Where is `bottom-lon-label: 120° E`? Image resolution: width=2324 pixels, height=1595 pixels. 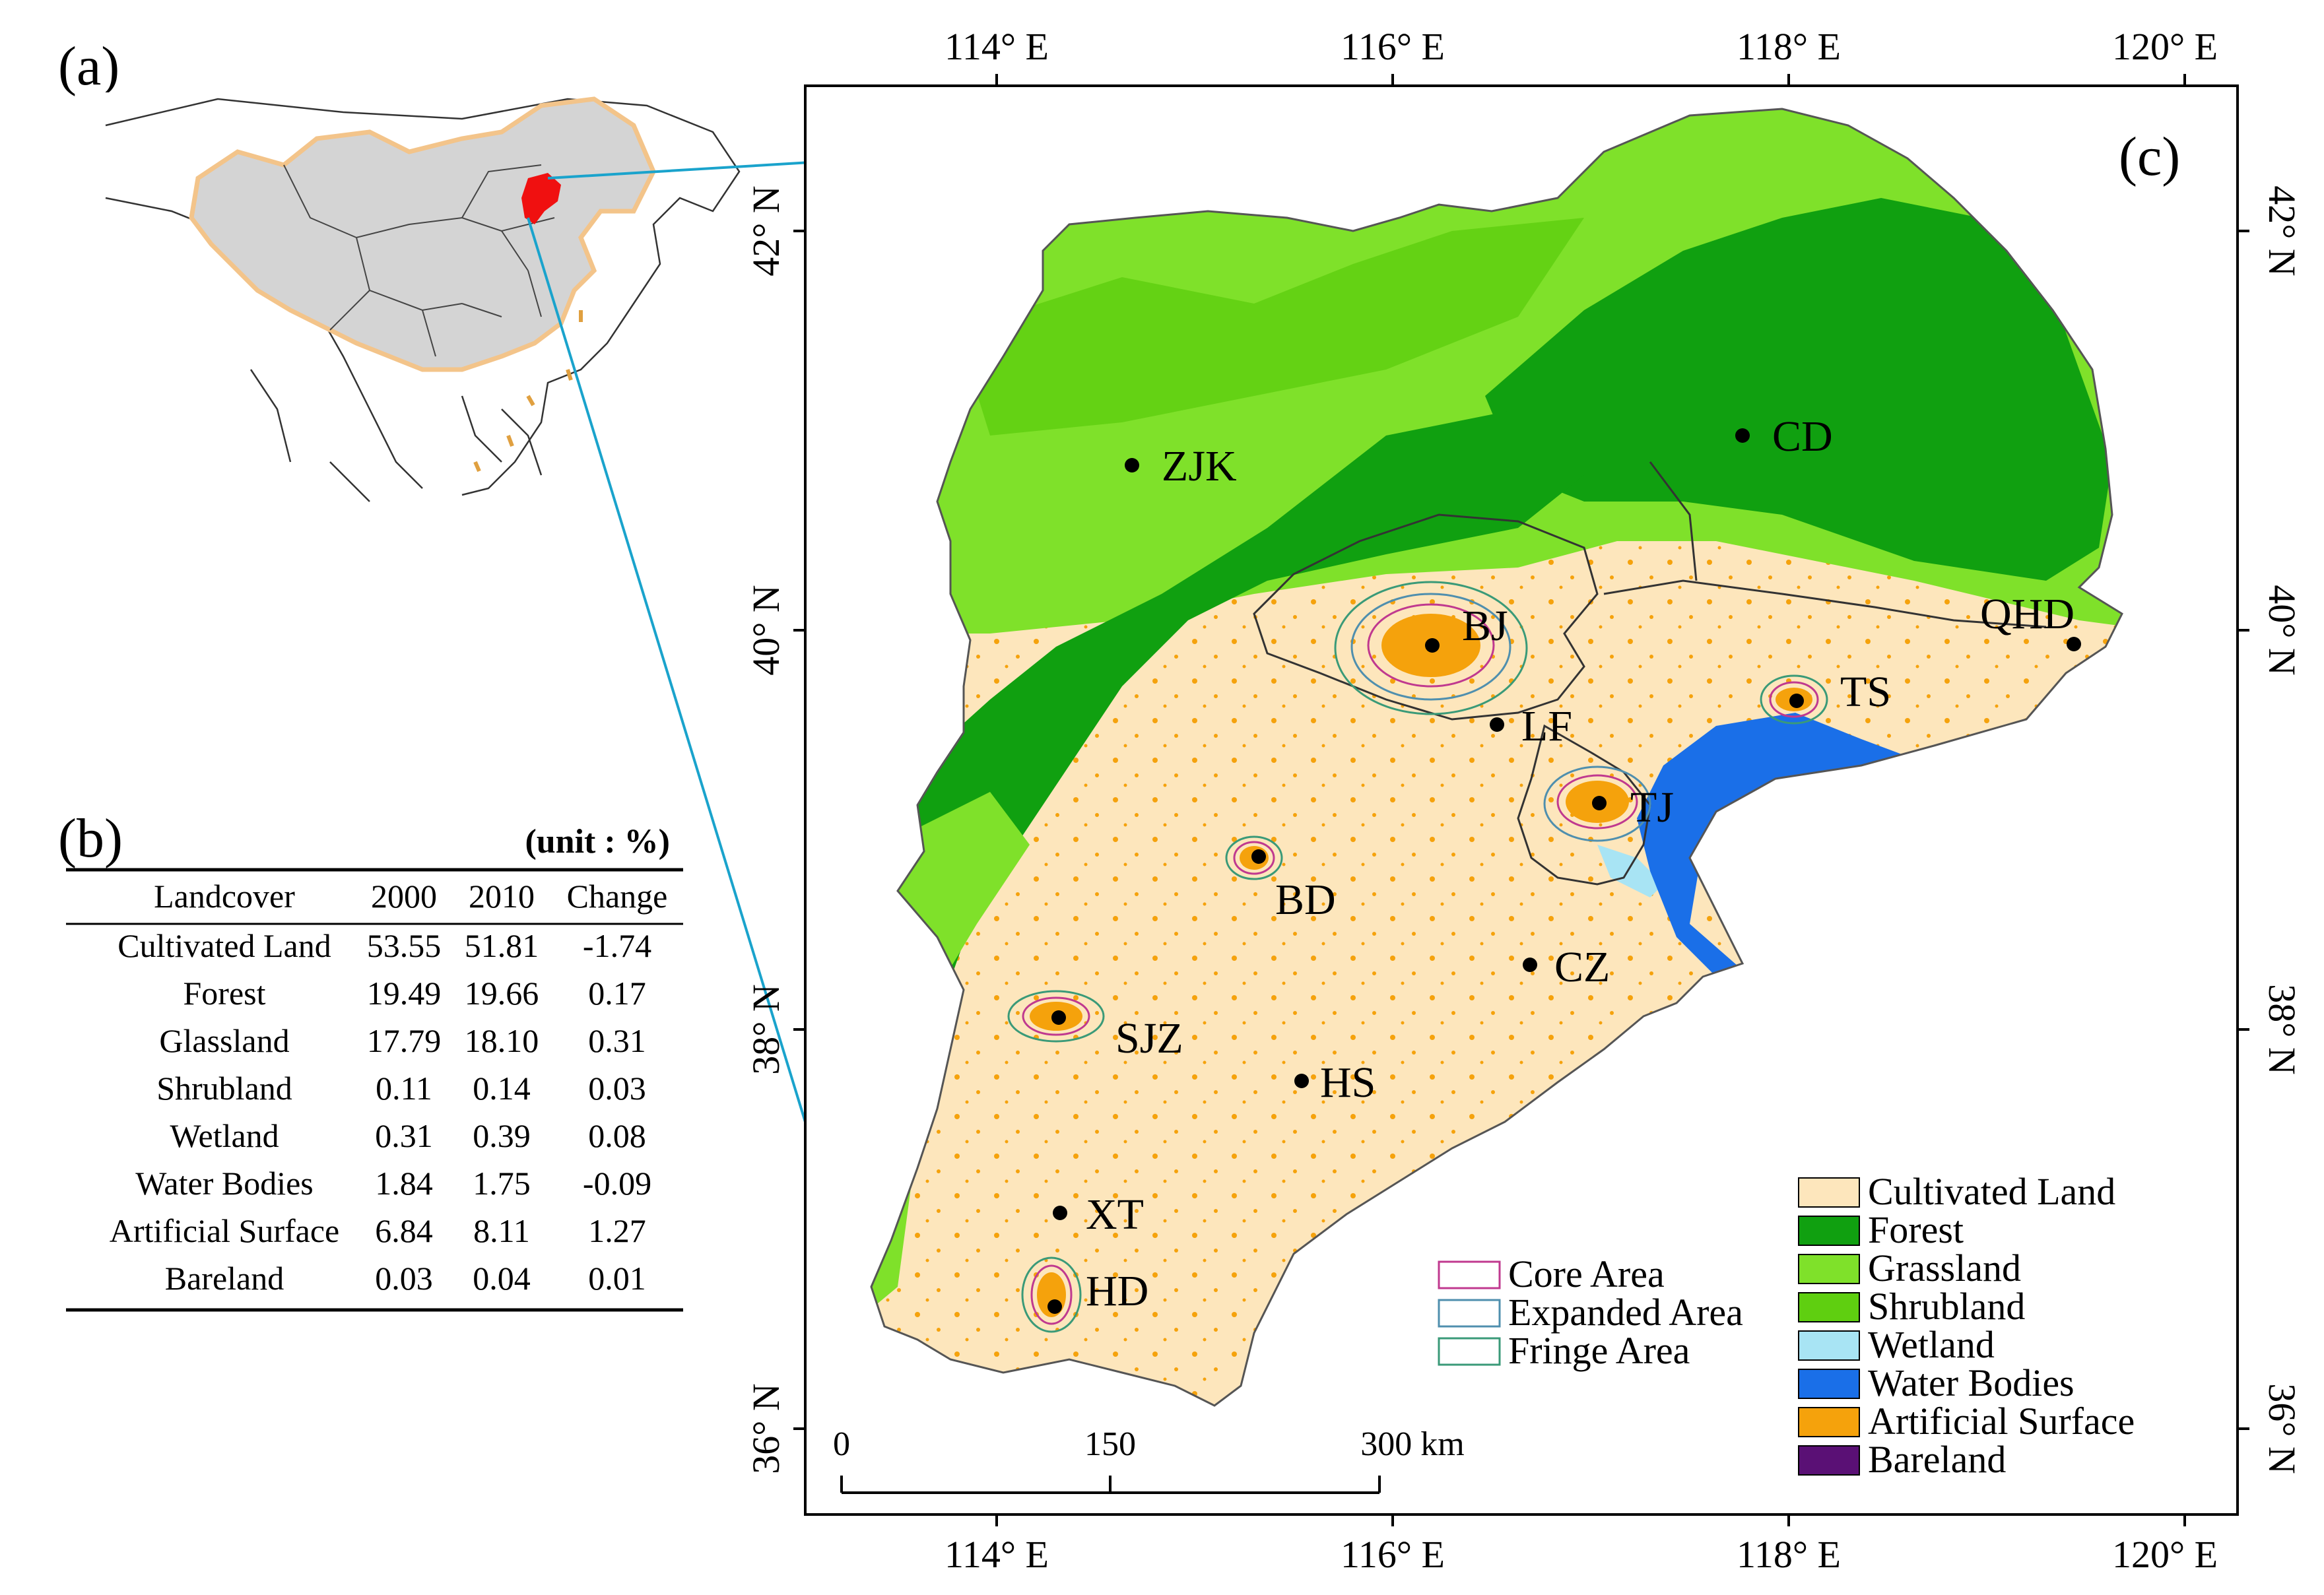
bottom-lon-label: 120° E is located at coordinates (2165, 1554).